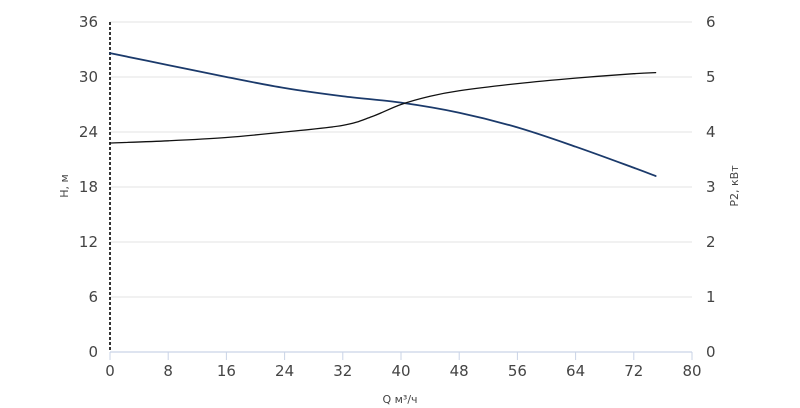  What do you see at coordinates (88, 132) in the screenshot?
I see `y-tick-label: 24` at bounding box center [88, 132].